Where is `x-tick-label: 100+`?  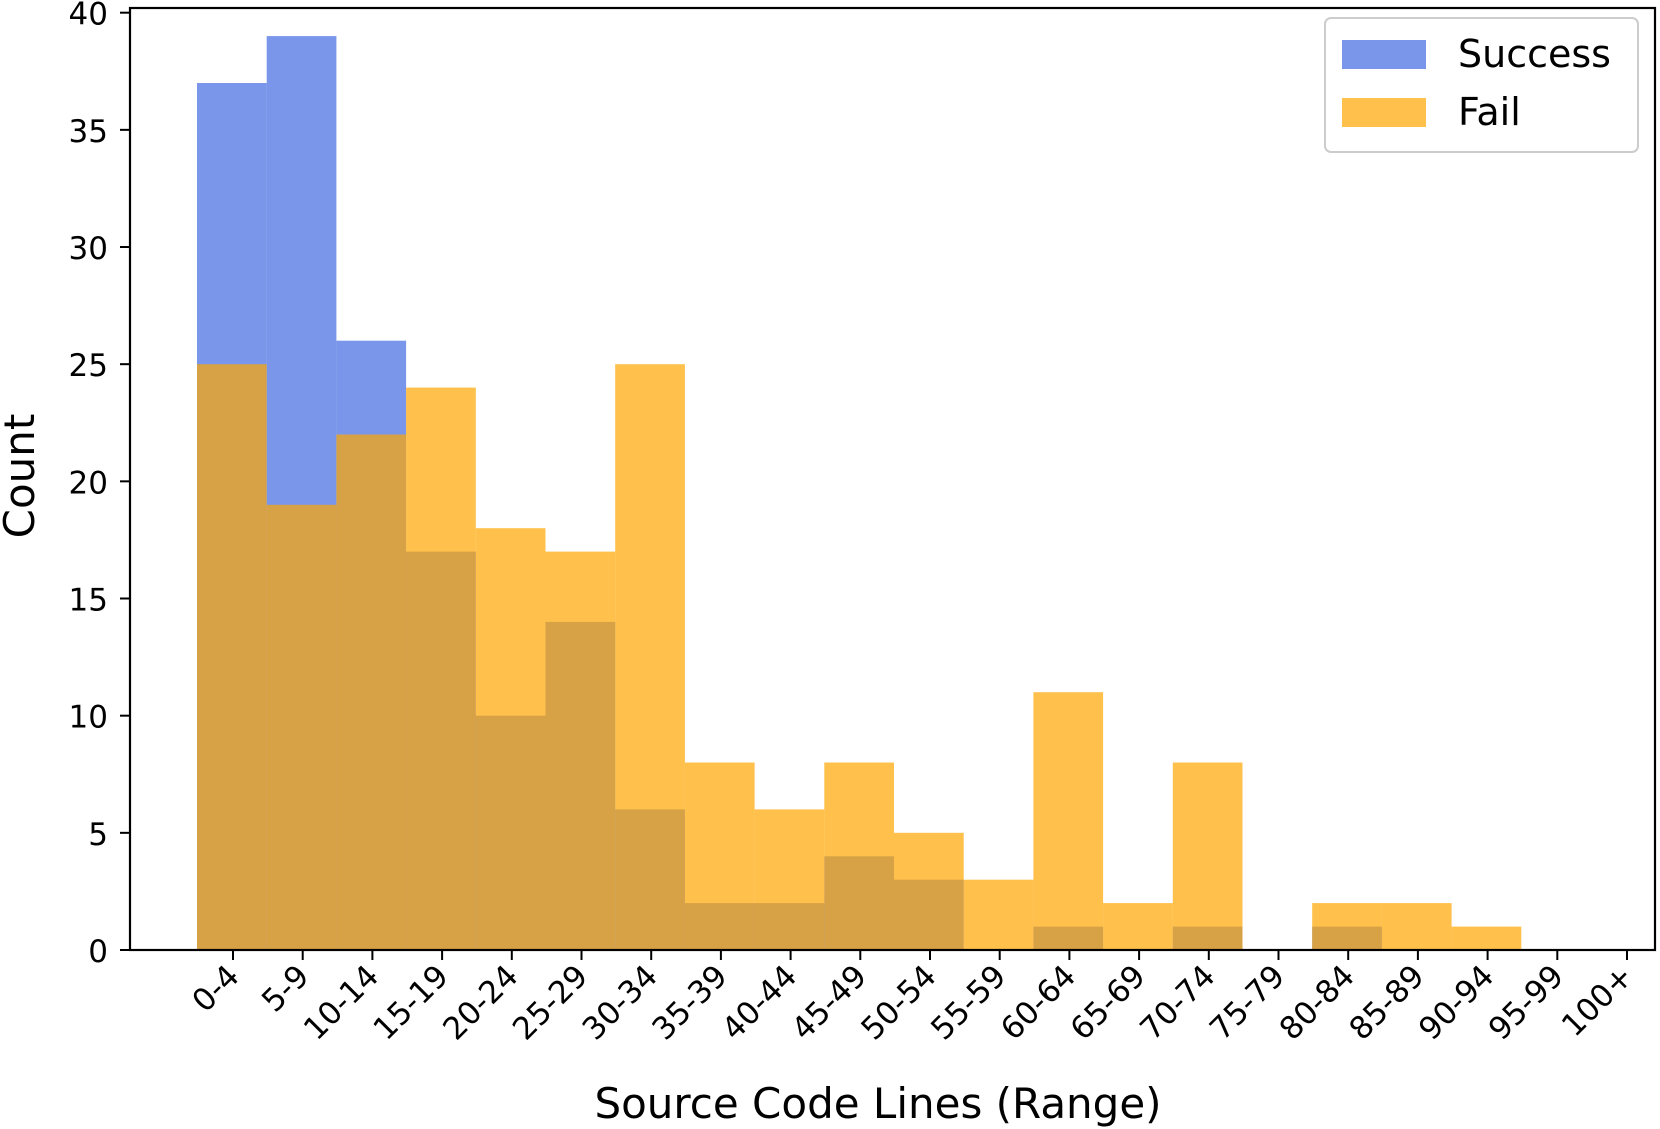
x-tick-label: 100+ is located at coordinates (1598, 1001).